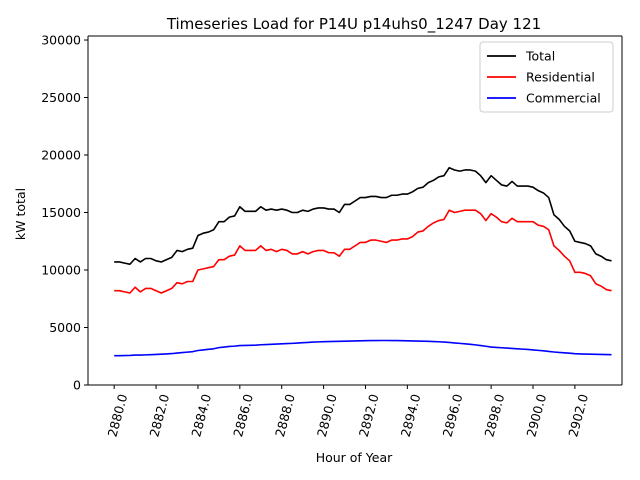  Describe the element at coordinates (363, 251) in the screenshot. I see `series-line-residential` at that location.